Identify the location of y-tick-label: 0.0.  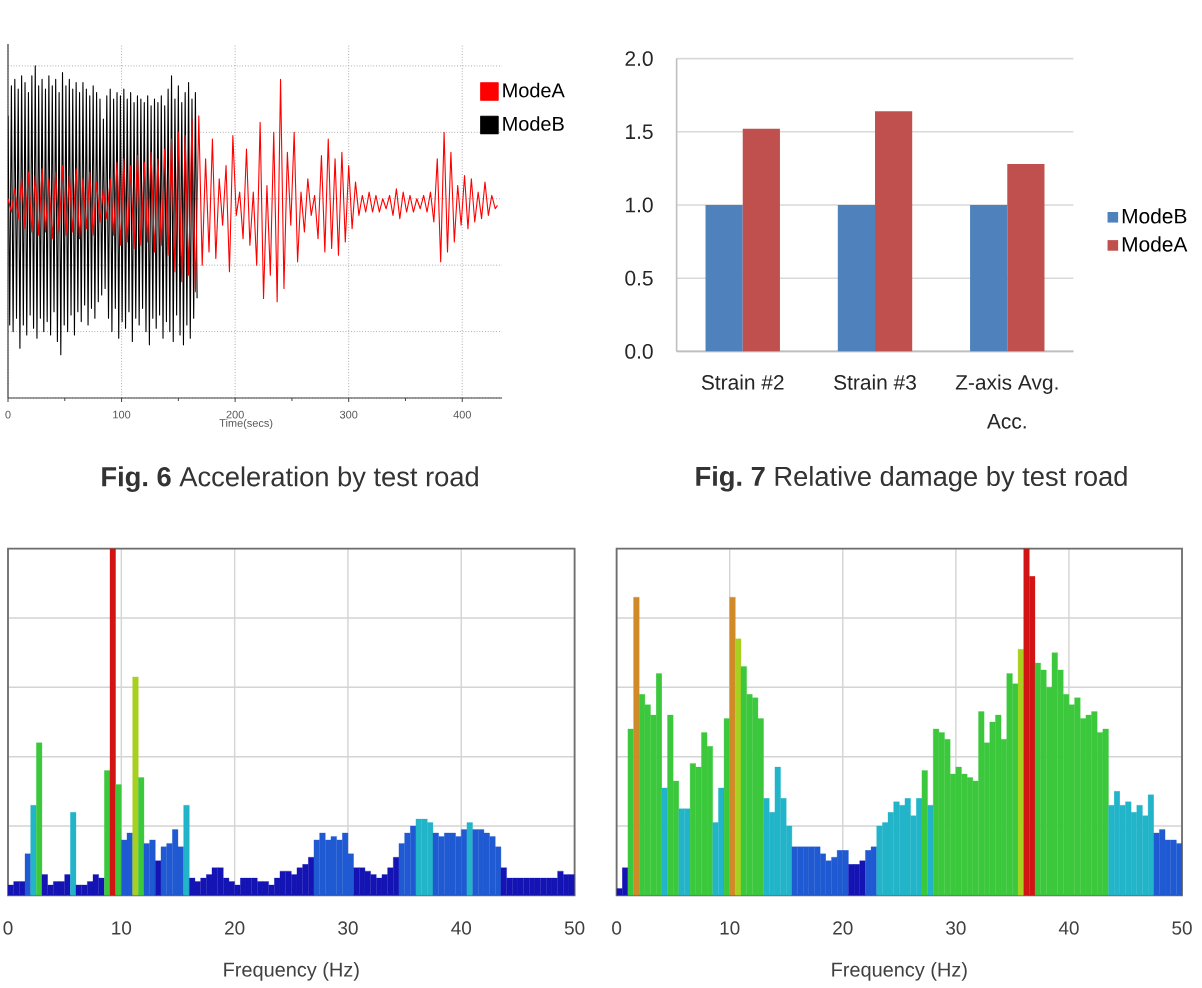
(639, 351).